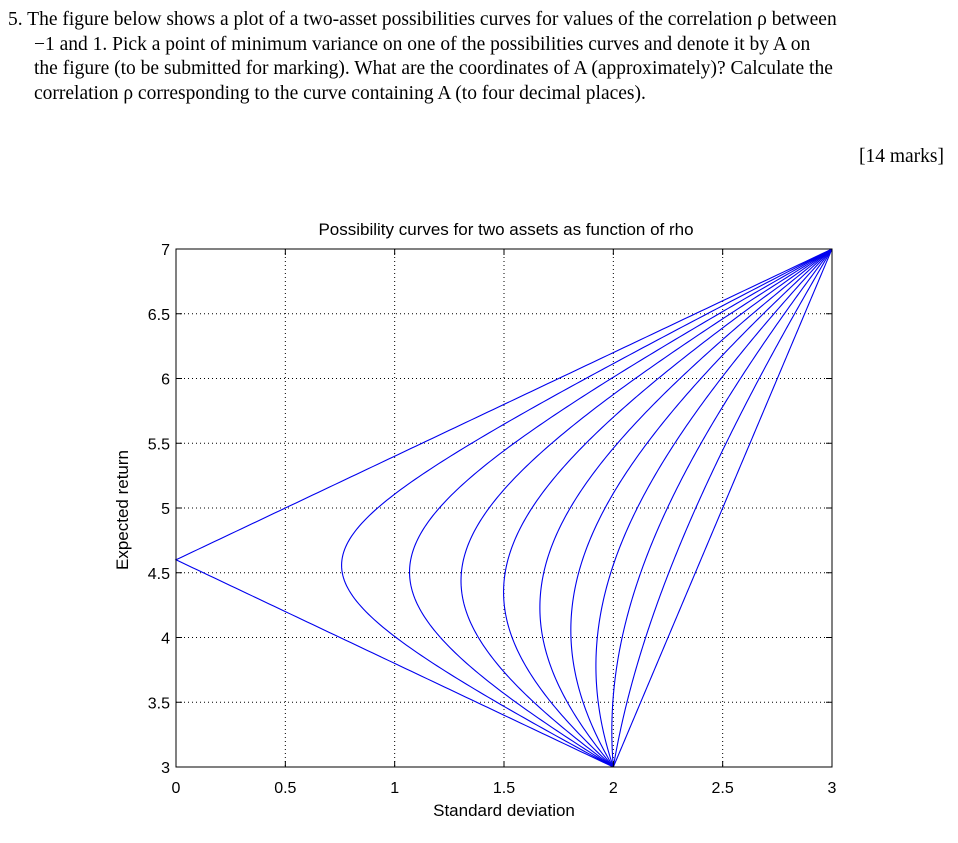  What do you see at coordinates (159, 444) in the screenshot?
I see `y-tick-label: 5.5` at bounding box center [159, 444].